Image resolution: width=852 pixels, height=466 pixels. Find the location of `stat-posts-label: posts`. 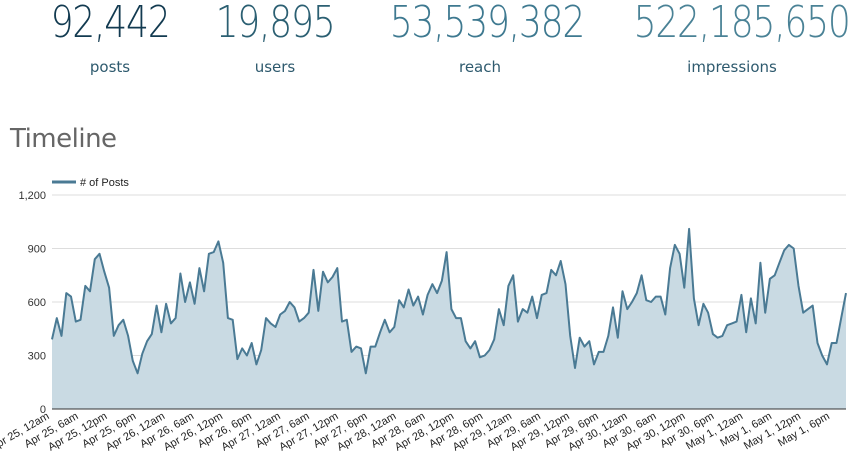

stat-posts-label: posts is located at coordinates (110, 67).